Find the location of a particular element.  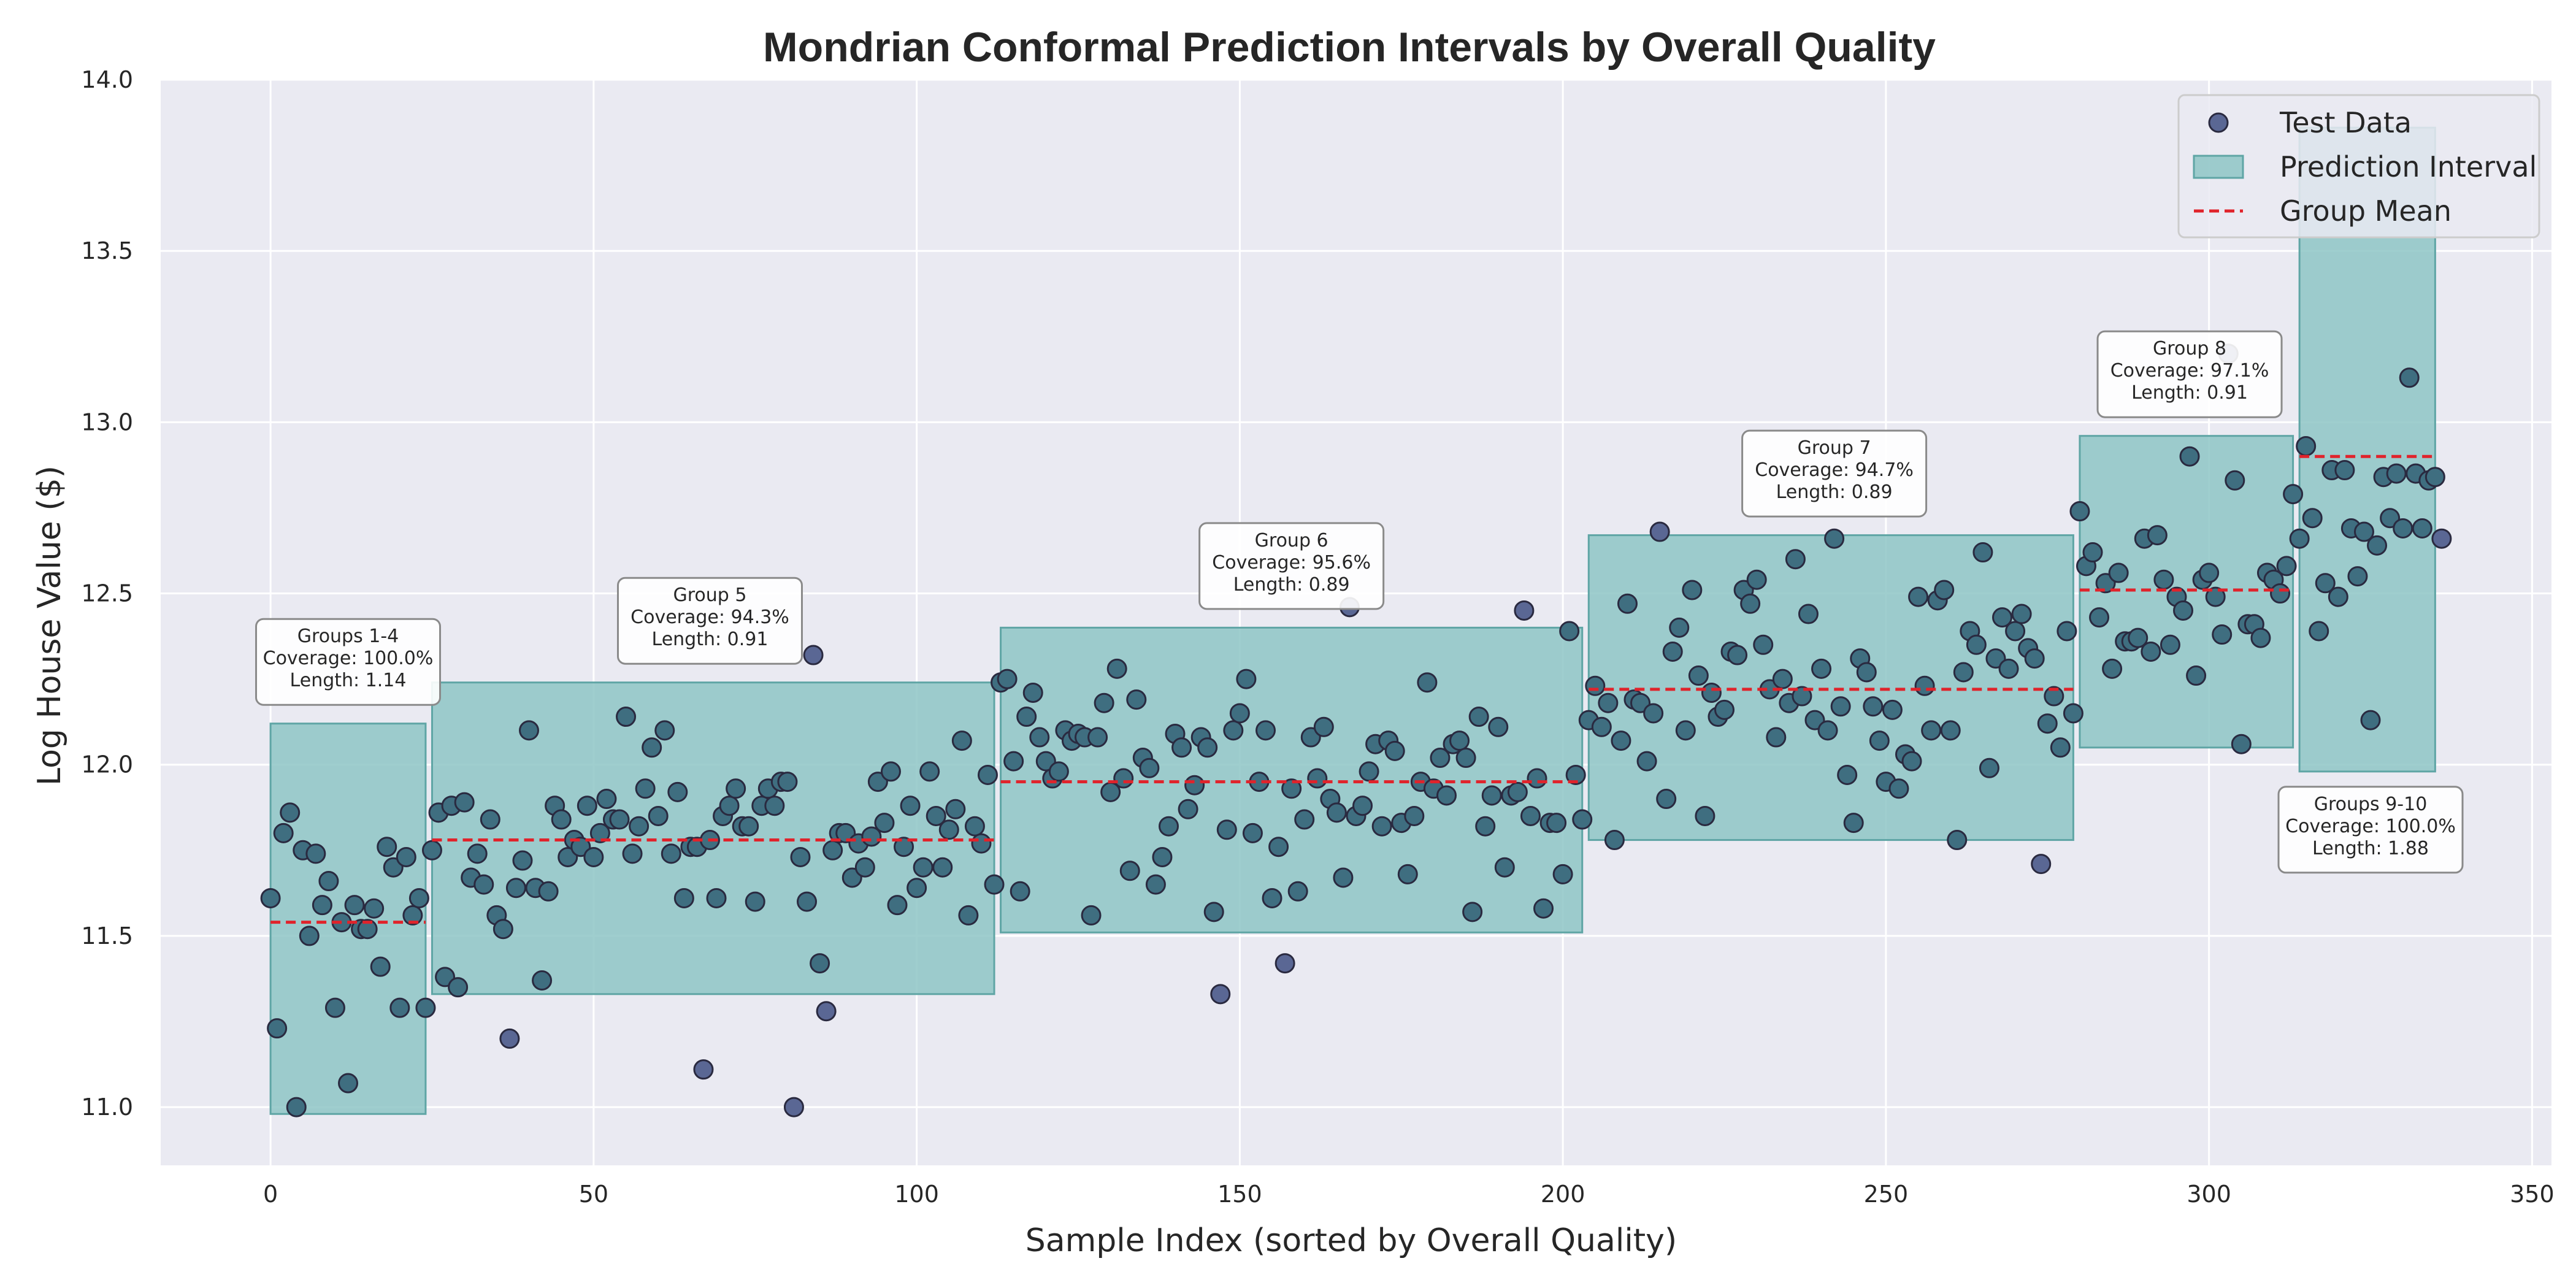

y-tick-label: 14.0 is located at coordinates (107, 79).